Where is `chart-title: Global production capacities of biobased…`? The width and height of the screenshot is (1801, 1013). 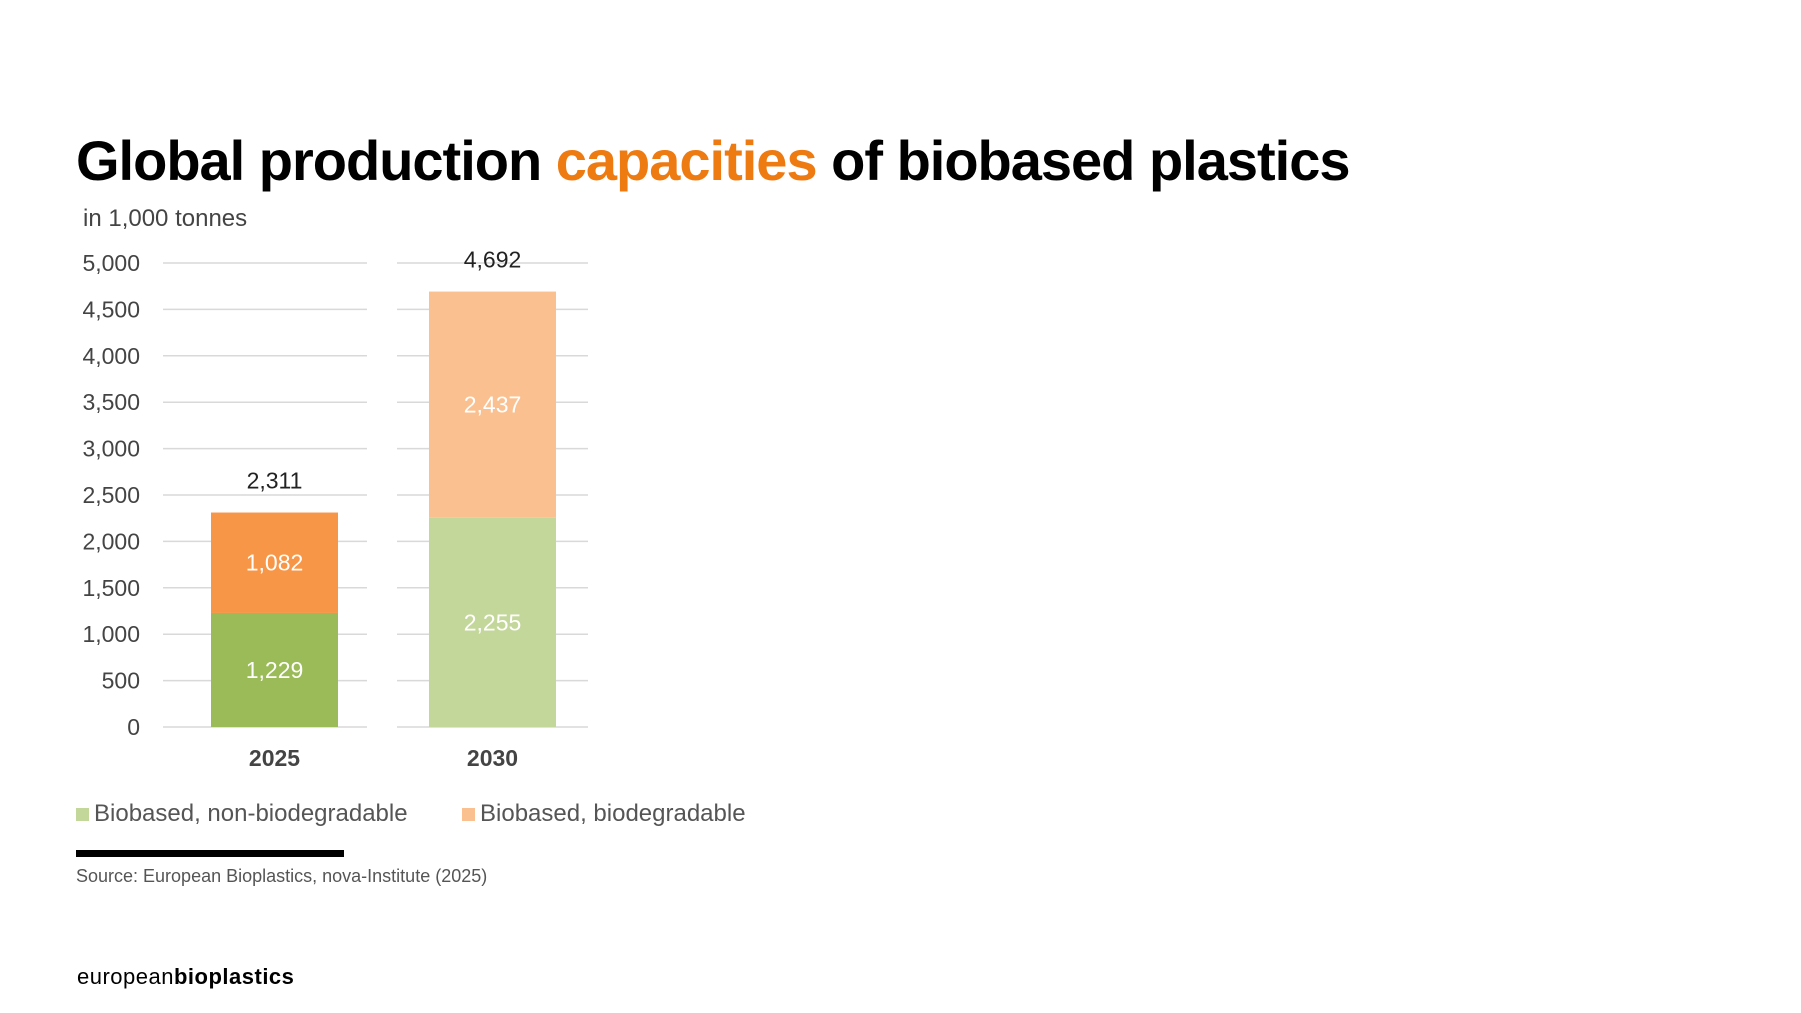 chart-title: Global production capacities of biobased… is located at coordinates (713, 160).